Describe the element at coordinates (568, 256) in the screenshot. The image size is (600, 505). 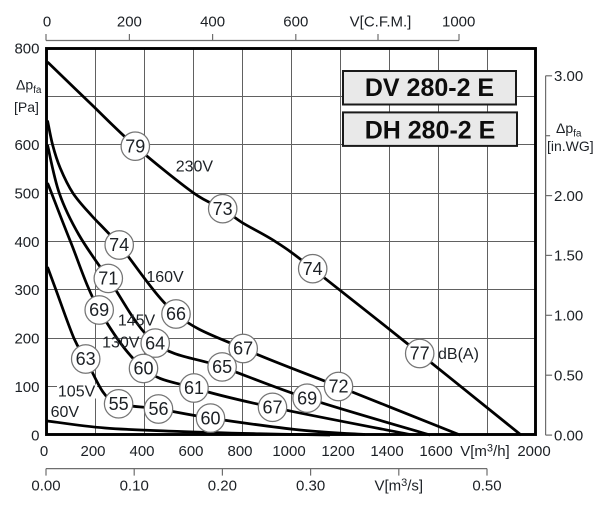
I see `svg-text: 1.50` at that location.